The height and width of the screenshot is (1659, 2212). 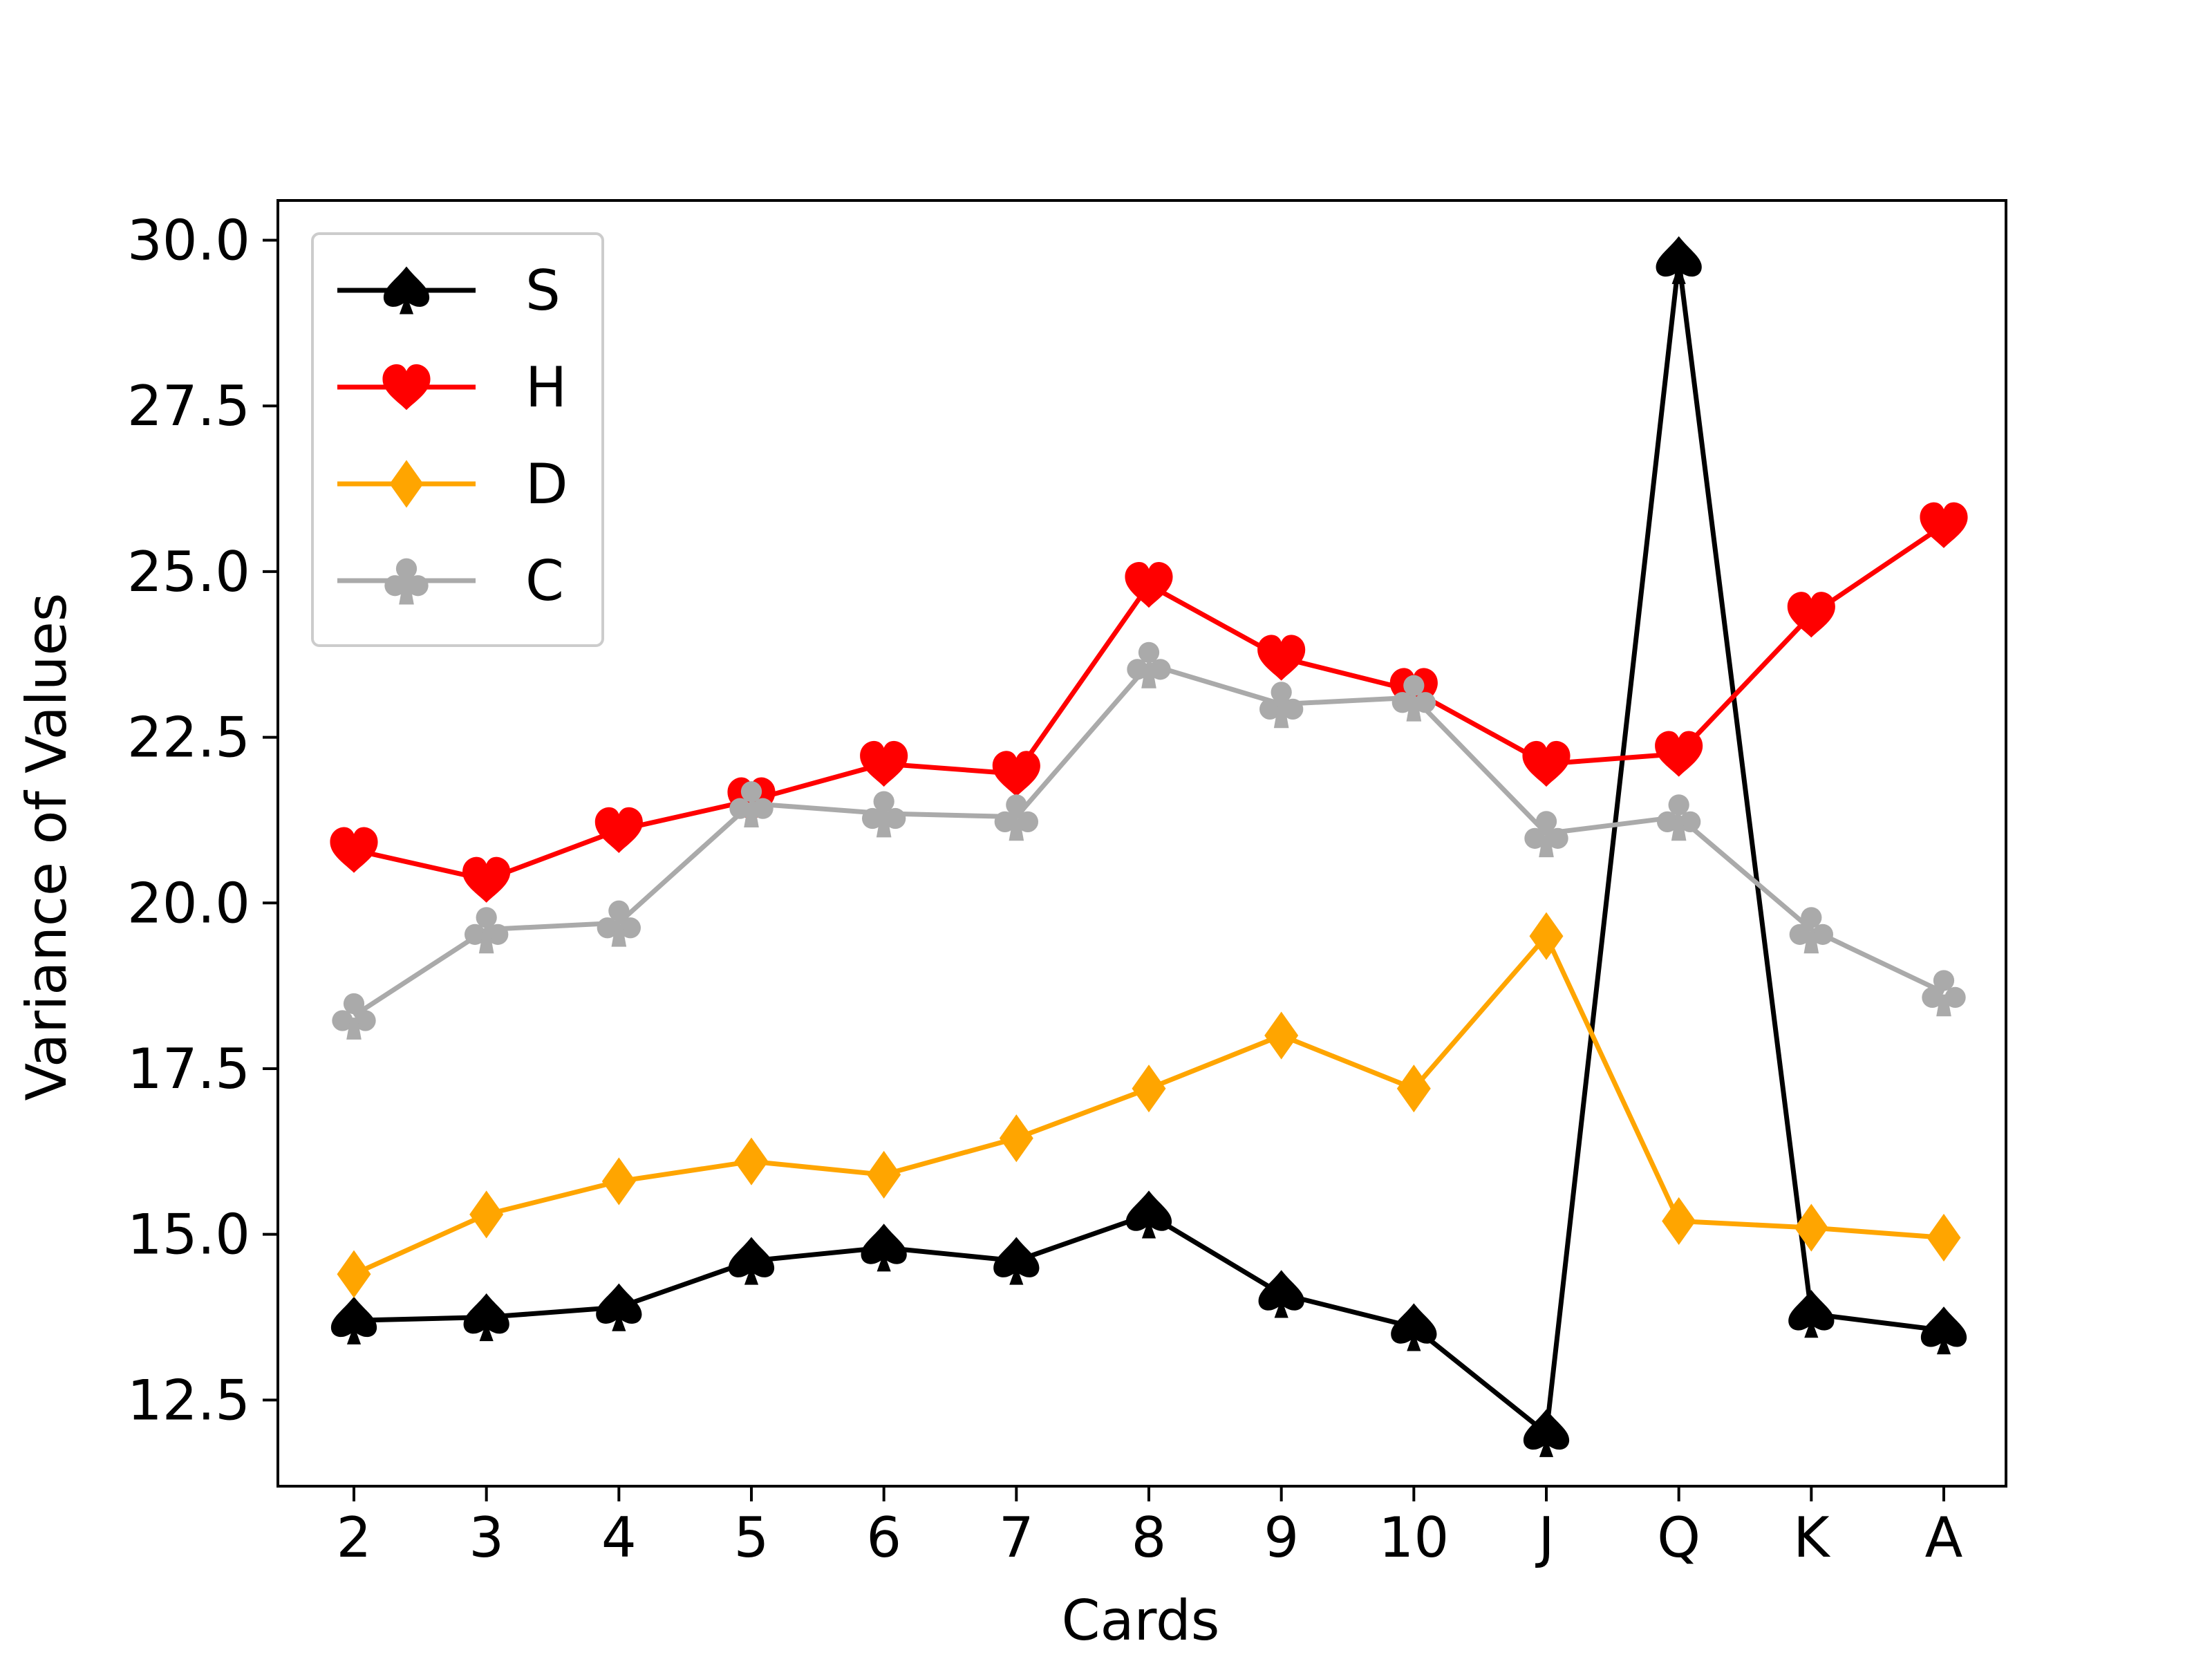 What do you see at coordinates (1281, 1538) in the screenshot?
I see `x-tick-label: 9` at bounding box center [1281, 1538].